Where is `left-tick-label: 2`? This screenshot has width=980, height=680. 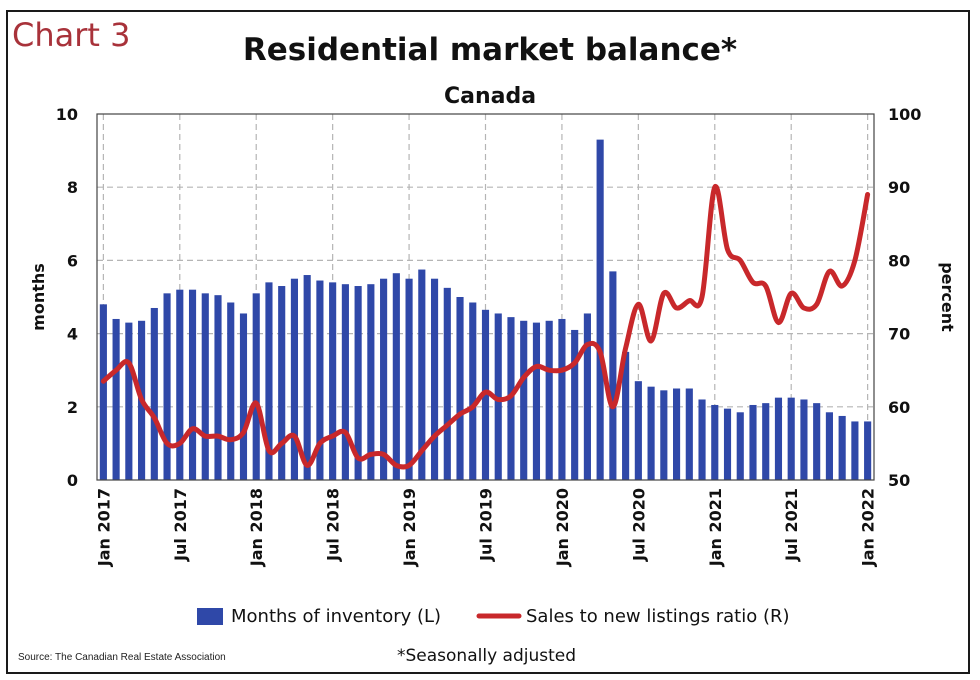
left-tick-label: 2 is located at coordinates (72, 407).